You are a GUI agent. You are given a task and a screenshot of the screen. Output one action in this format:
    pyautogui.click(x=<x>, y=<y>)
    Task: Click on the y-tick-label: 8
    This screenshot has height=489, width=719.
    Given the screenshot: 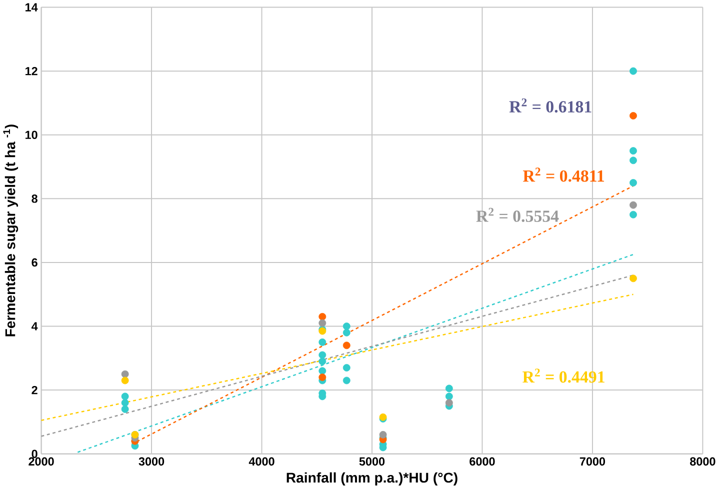 What is the action you would take?
    pyautogui.click(x=35, y=198)
    